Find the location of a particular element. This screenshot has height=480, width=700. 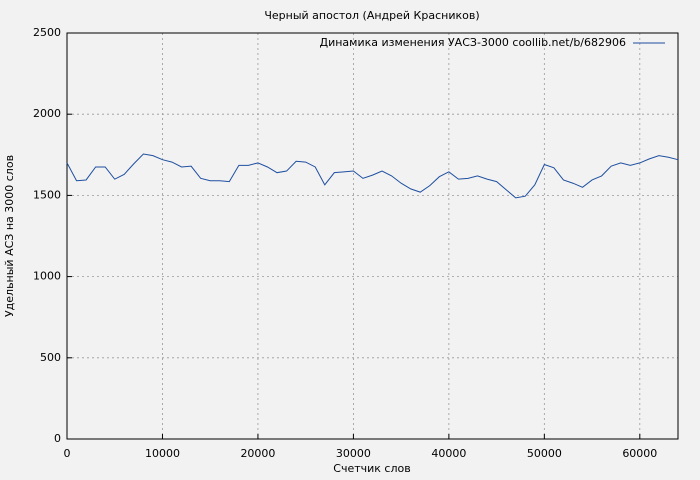

chart-title: Черный апостол (Андрей Красников) is located at coordinates (371, 15).